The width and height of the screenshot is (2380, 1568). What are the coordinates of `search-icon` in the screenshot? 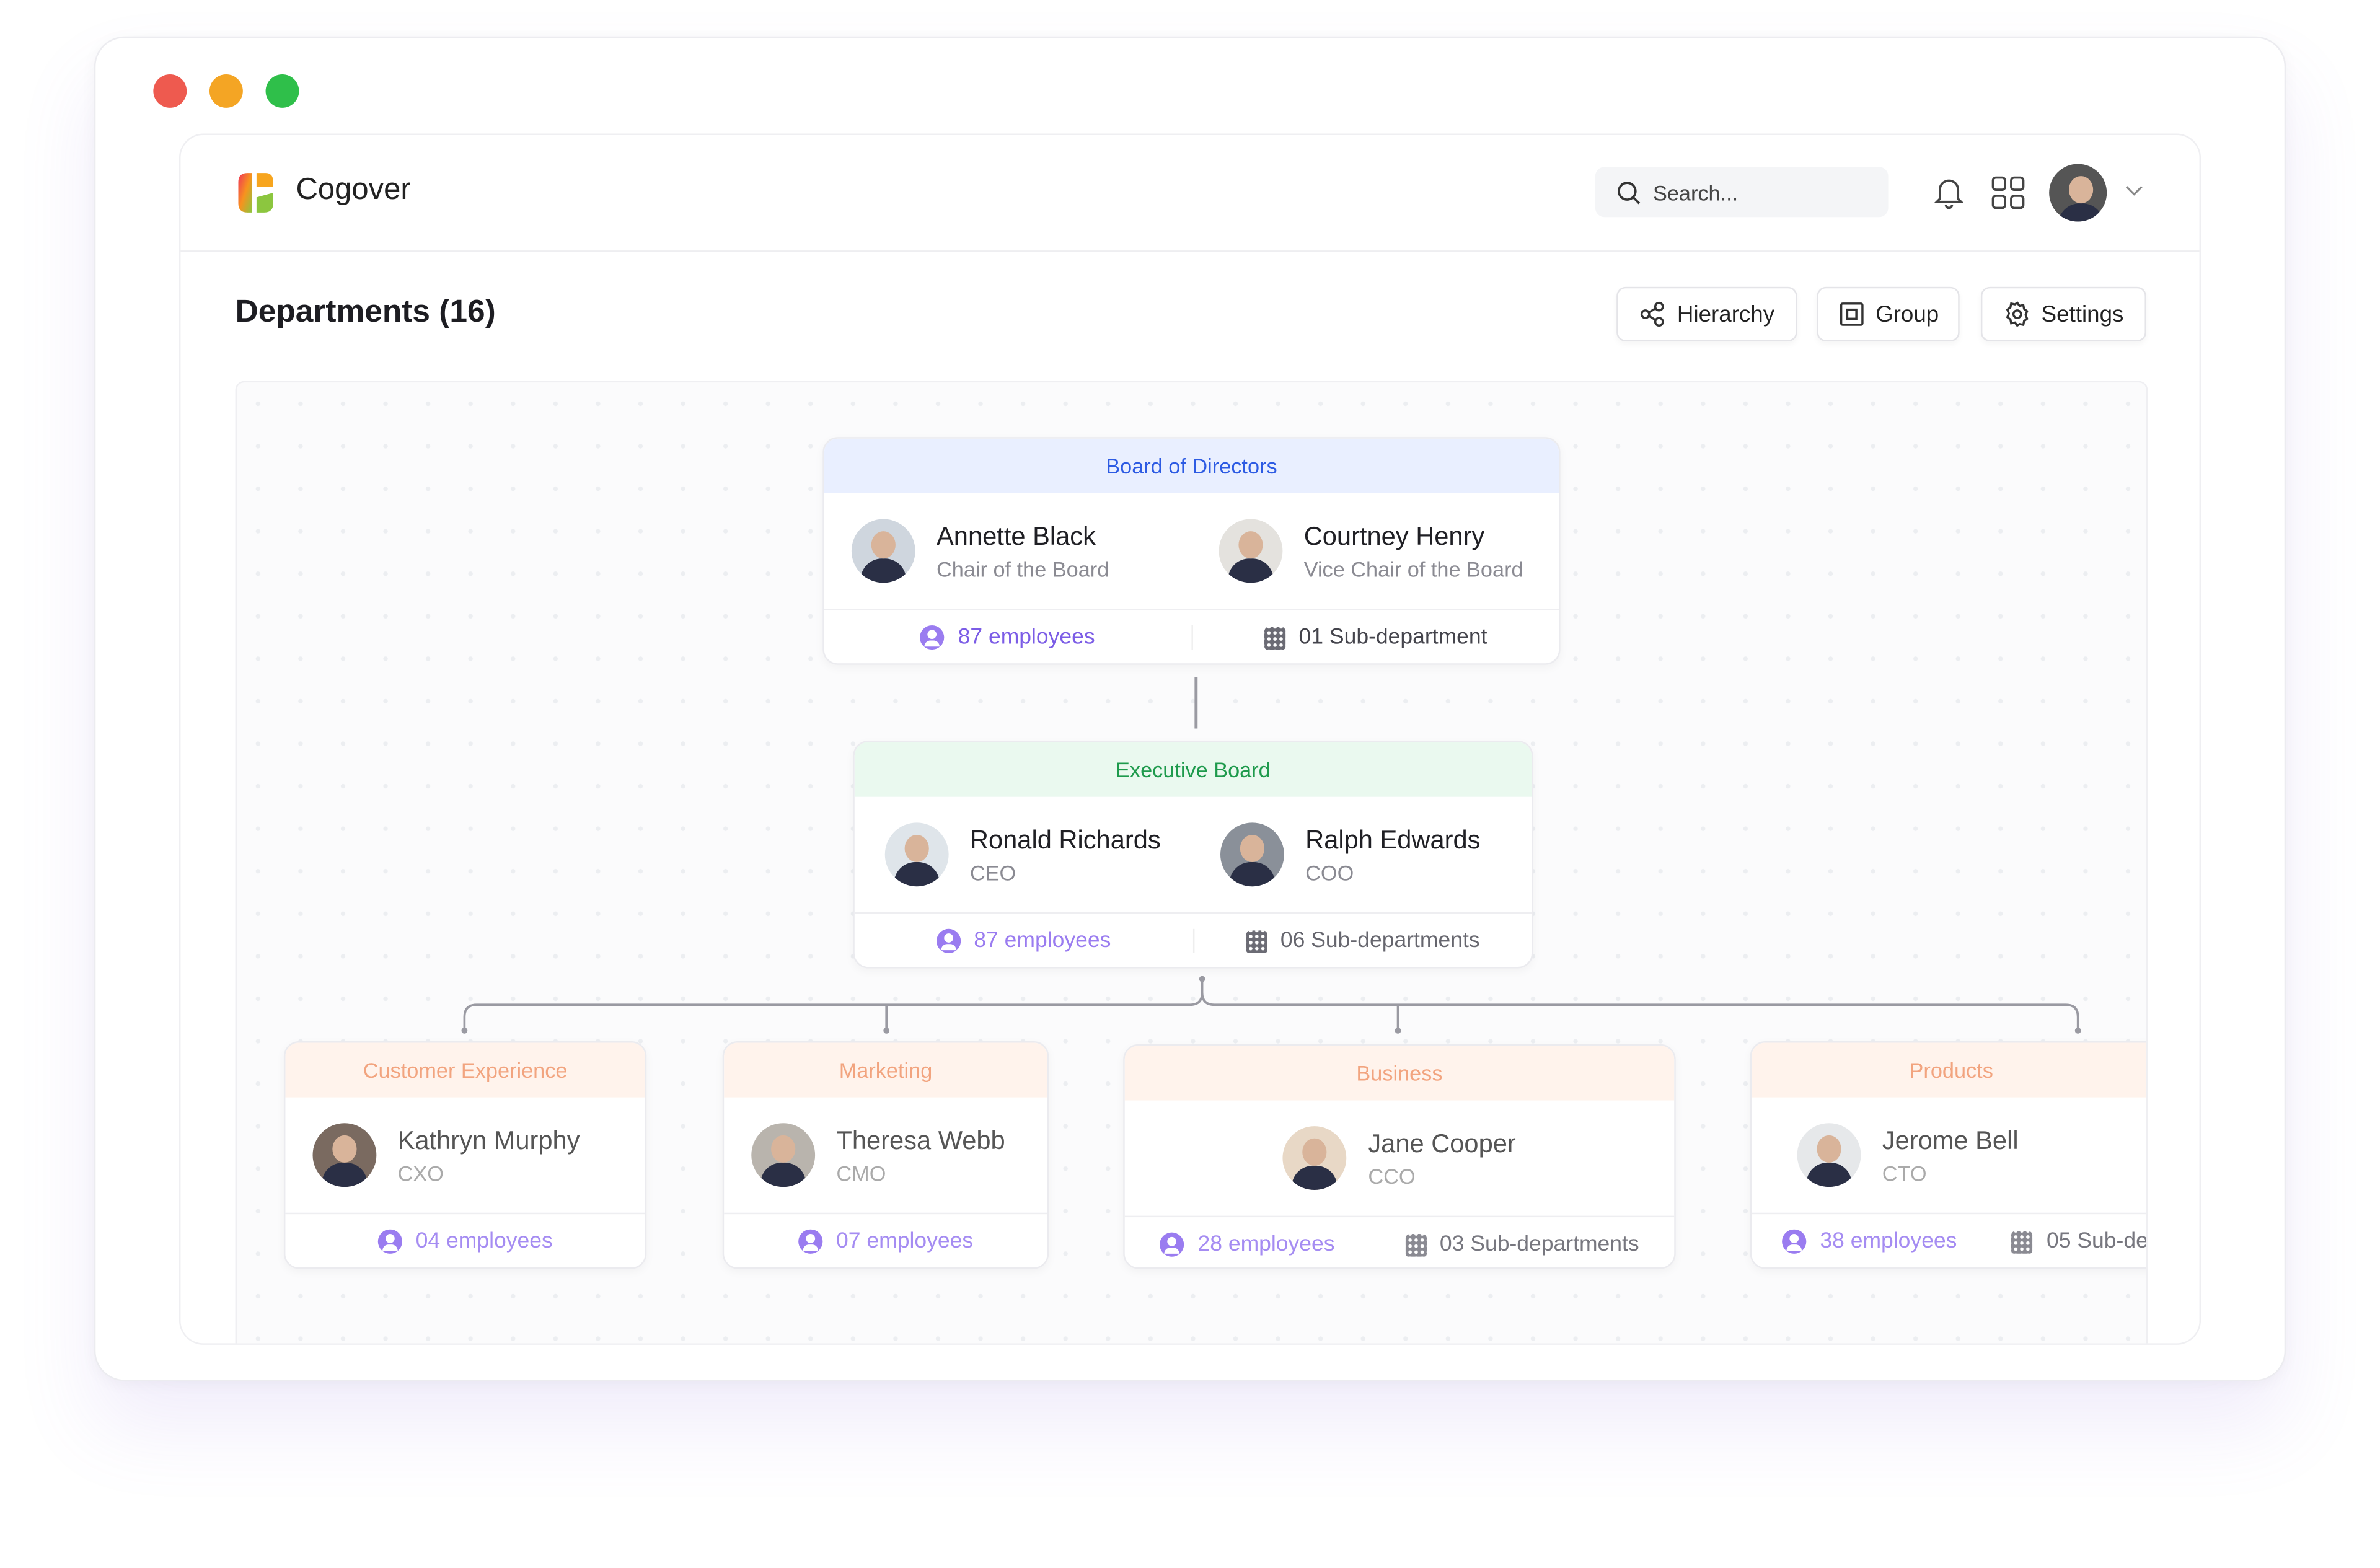 It's located at (1629, 192).